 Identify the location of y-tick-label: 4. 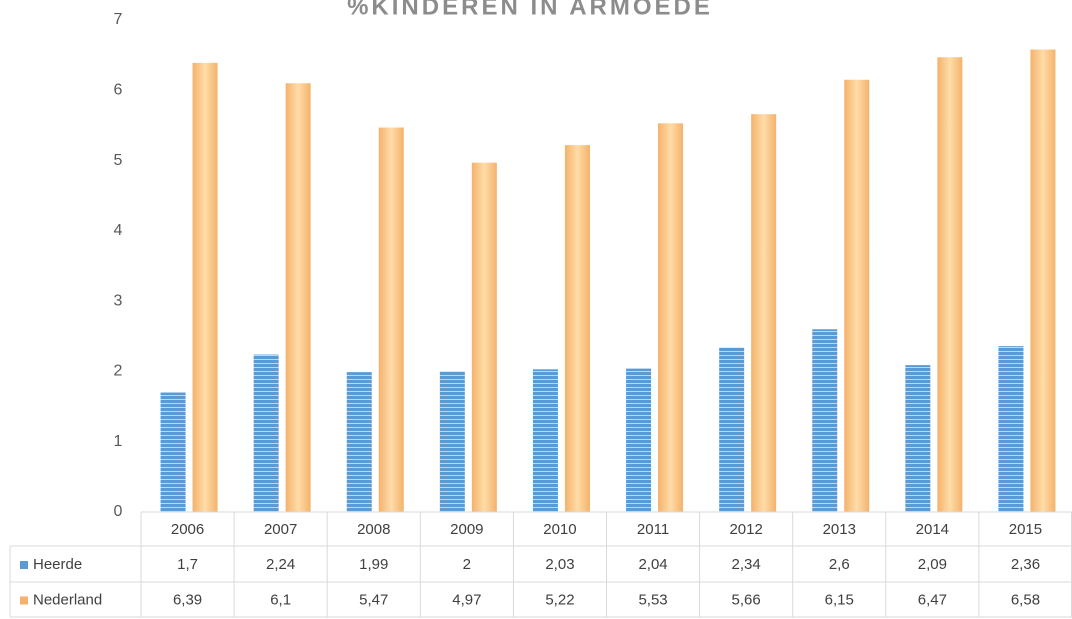
(118, 230).